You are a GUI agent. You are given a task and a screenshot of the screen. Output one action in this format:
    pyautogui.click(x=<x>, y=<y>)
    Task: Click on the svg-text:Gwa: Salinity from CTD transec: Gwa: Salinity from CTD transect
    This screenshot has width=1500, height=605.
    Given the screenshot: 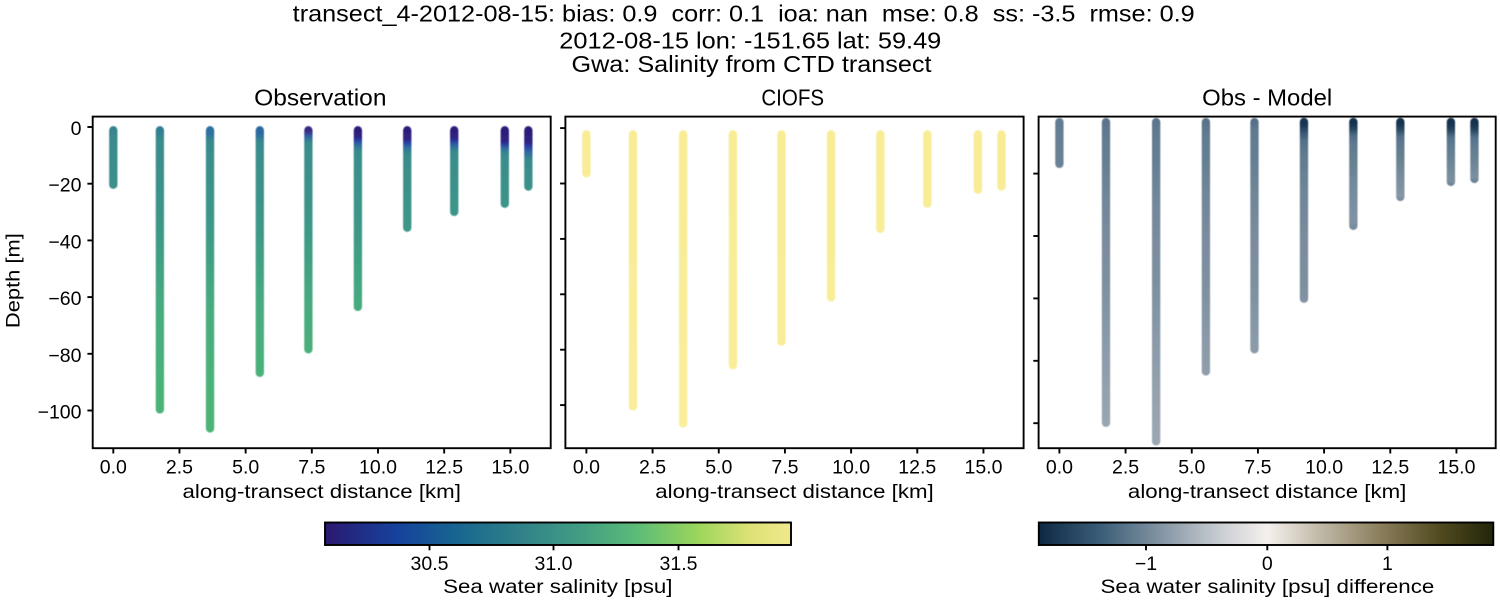 What is the action you would take?
    pyautogui.click(x=752, y=64)
    